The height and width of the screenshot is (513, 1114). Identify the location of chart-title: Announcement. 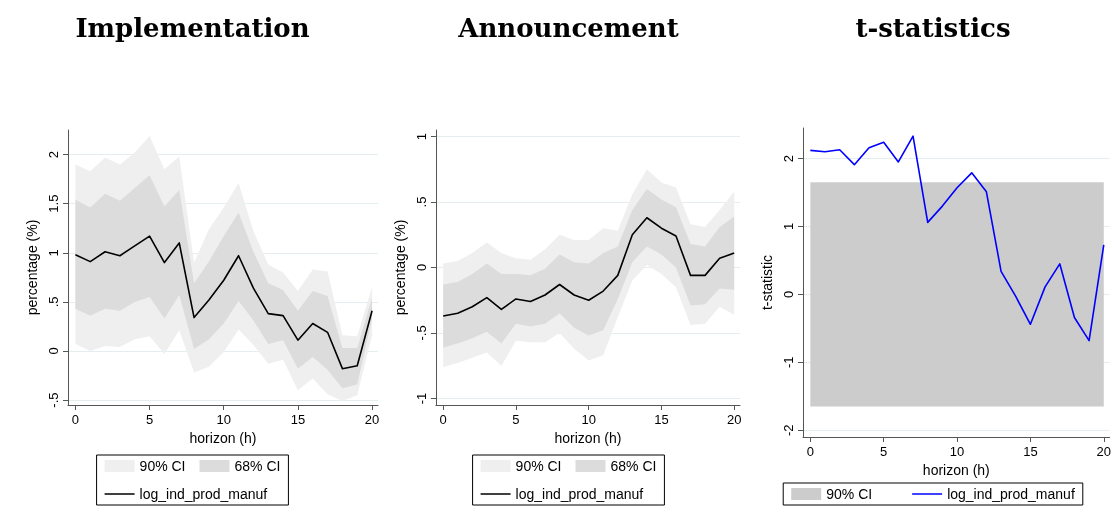
(568, 28).